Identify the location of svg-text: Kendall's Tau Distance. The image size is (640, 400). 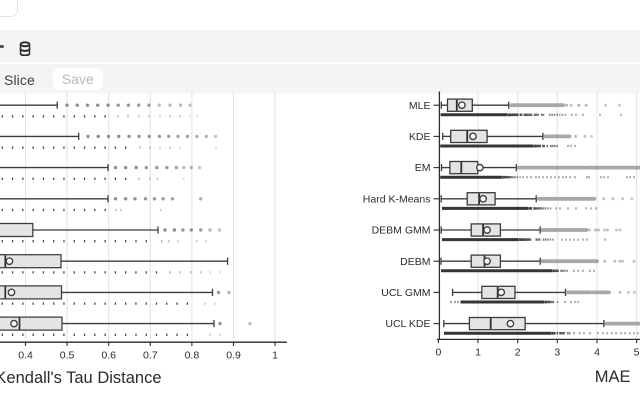
(81, 378).